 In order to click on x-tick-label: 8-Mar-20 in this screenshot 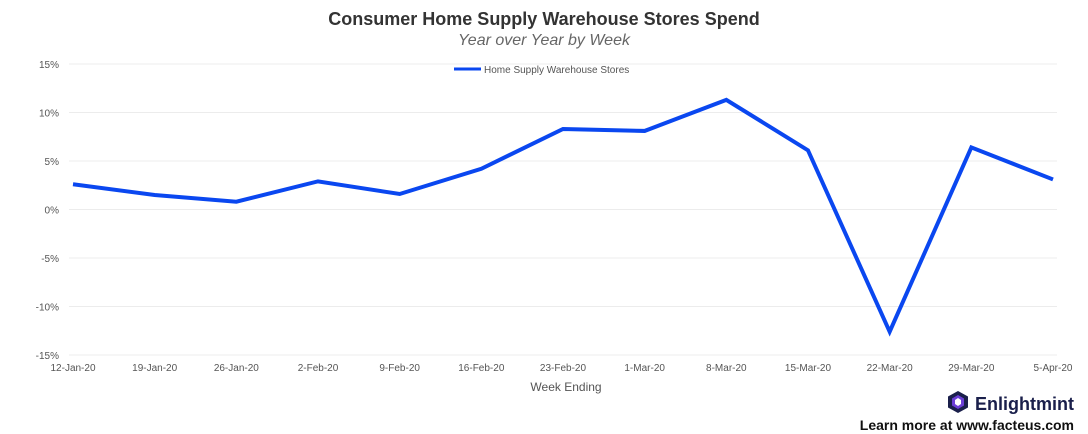, I will do `click(726, 368)`.